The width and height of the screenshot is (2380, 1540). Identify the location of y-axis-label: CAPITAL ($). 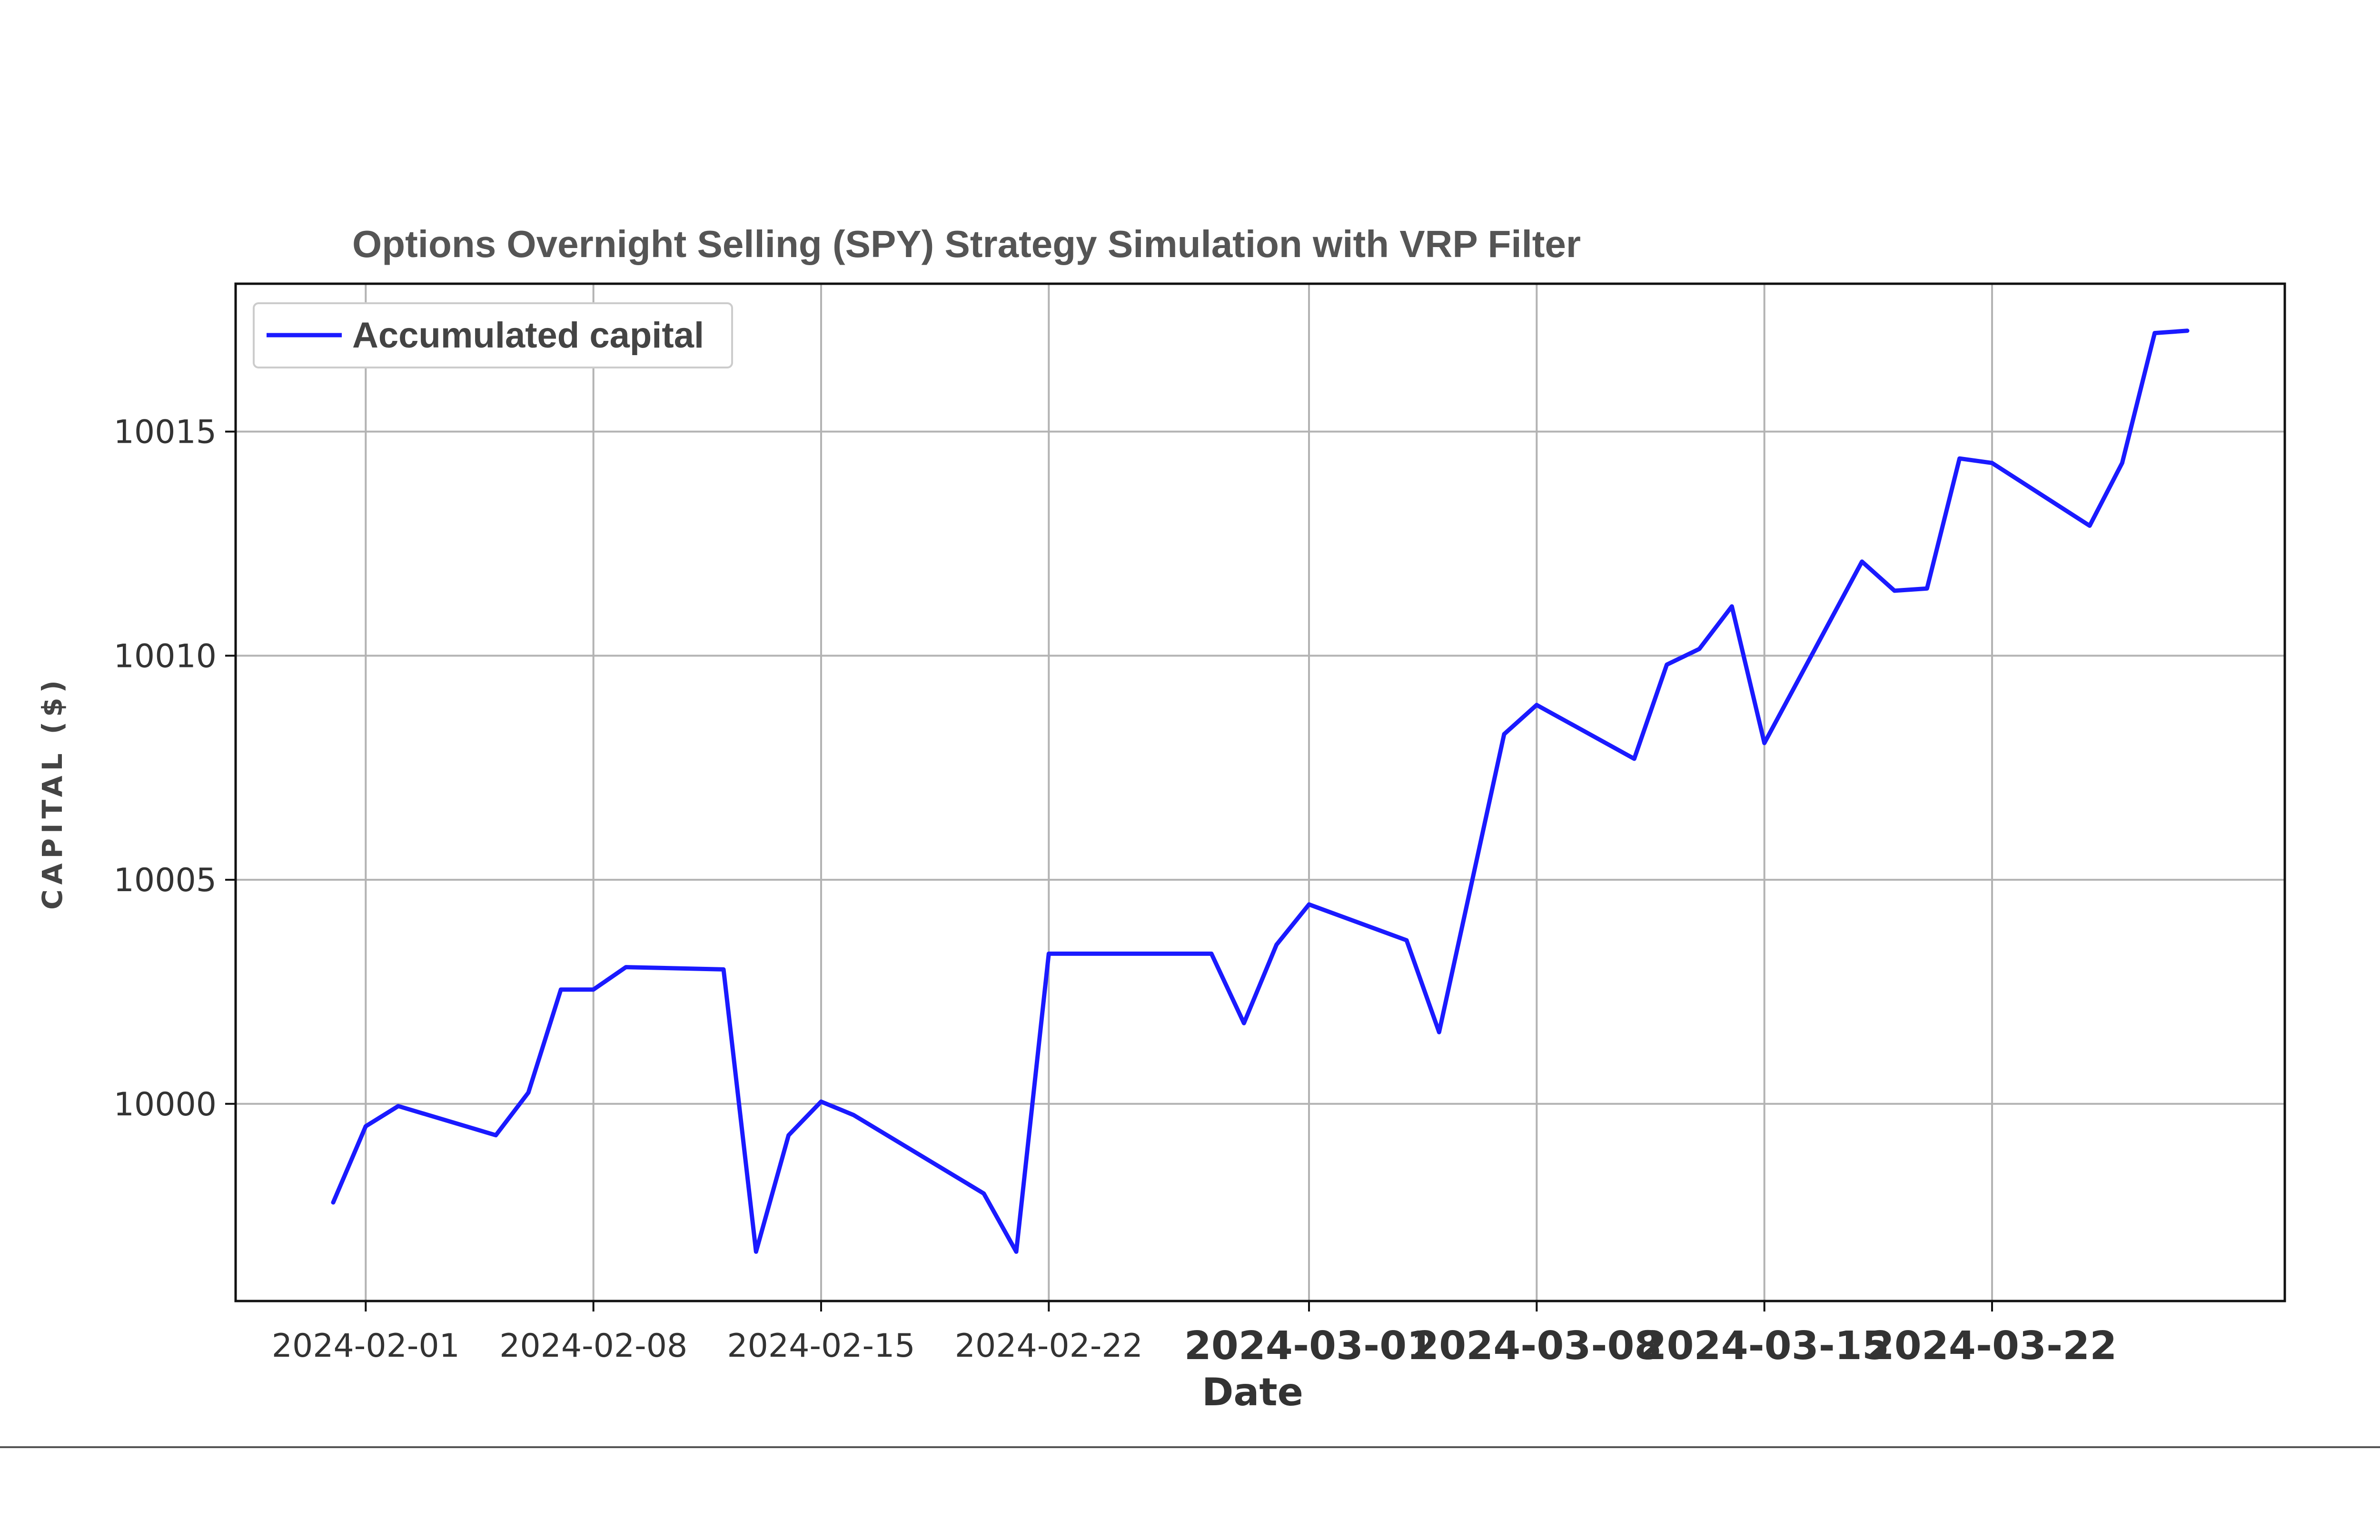
(52, 793).